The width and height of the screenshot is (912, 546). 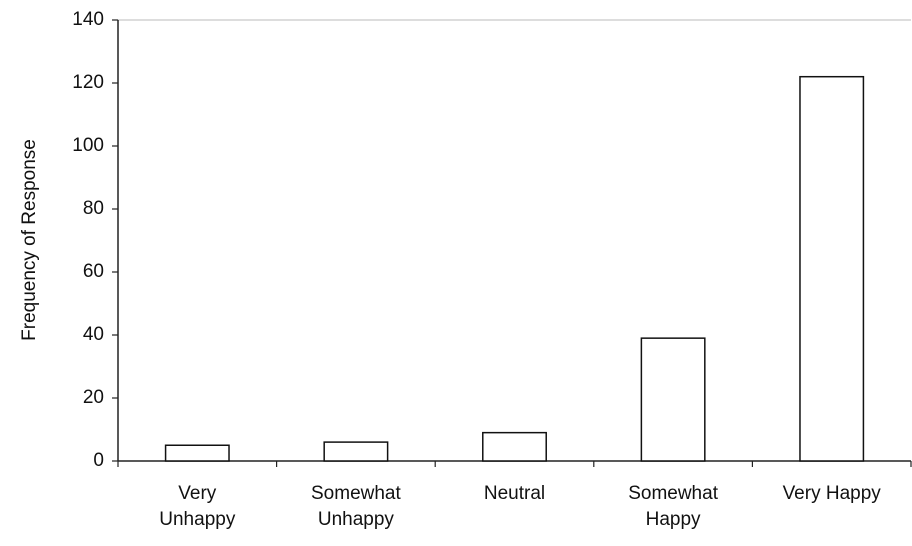 I want to click on x-tick-label: Very Unhappy, so click(x=197, y=506).